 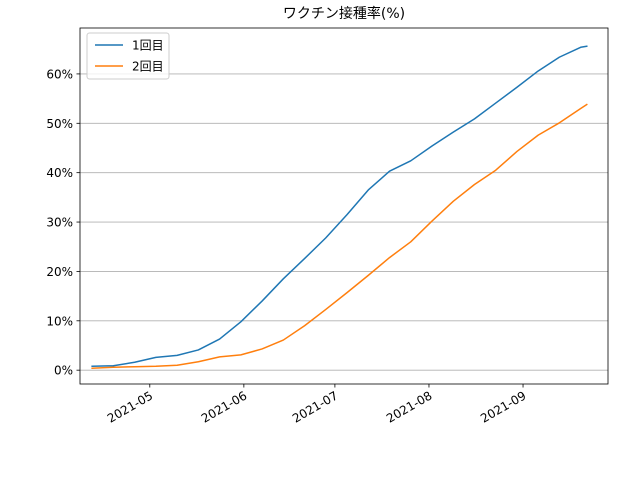 I want to click on chart-title: ワクチン接種率(%), so click(x=344, y=13).